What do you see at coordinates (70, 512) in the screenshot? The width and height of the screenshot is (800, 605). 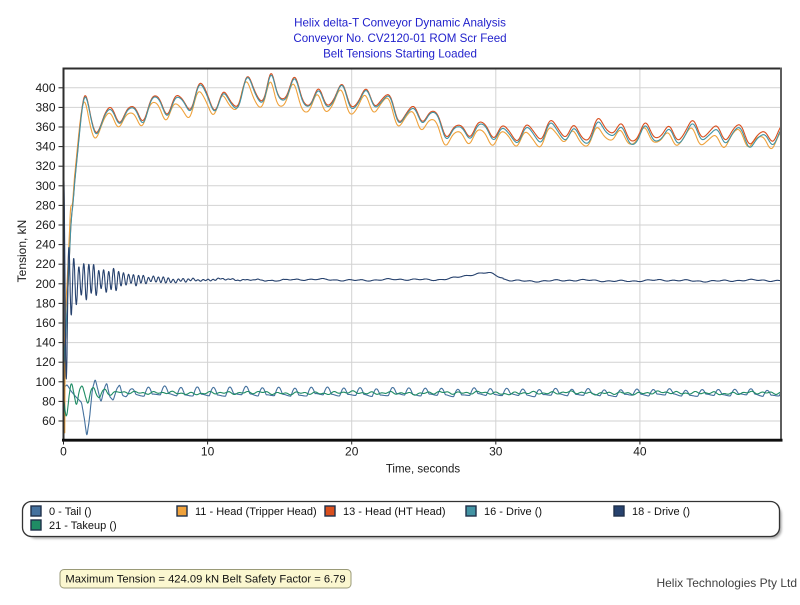 I see `svg-text: 0 - Tail ()` at bounding box center [70, 512].